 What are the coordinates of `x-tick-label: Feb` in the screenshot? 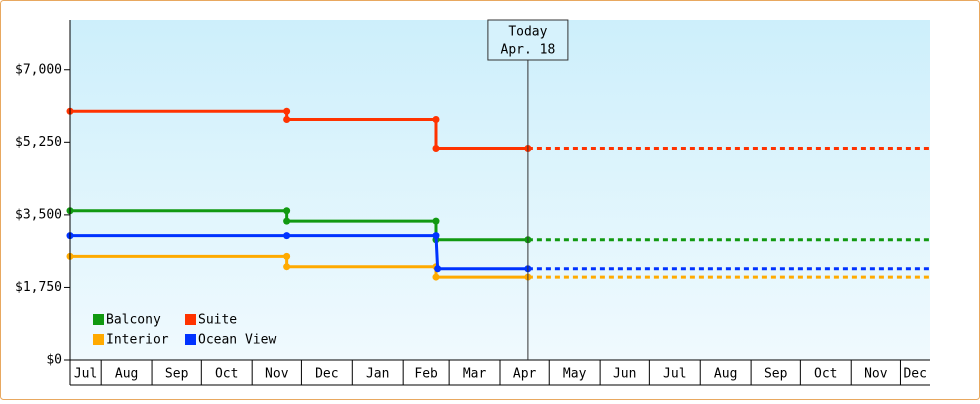 It's located at (426, 374).